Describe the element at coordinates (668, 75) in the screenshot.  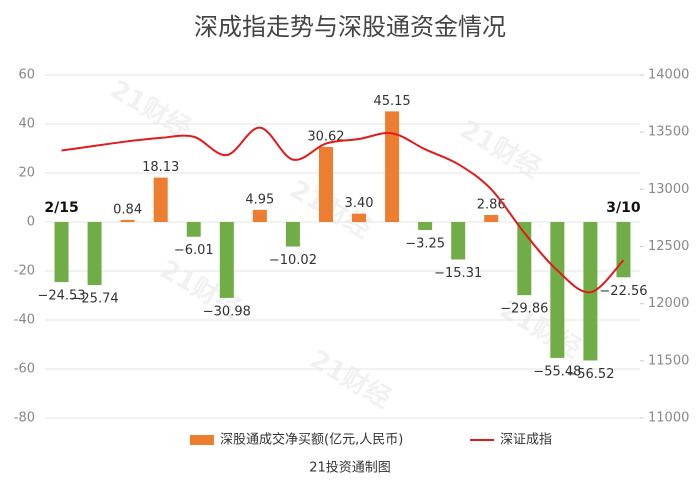
I see `y2-tick-label: 14000` at that location.